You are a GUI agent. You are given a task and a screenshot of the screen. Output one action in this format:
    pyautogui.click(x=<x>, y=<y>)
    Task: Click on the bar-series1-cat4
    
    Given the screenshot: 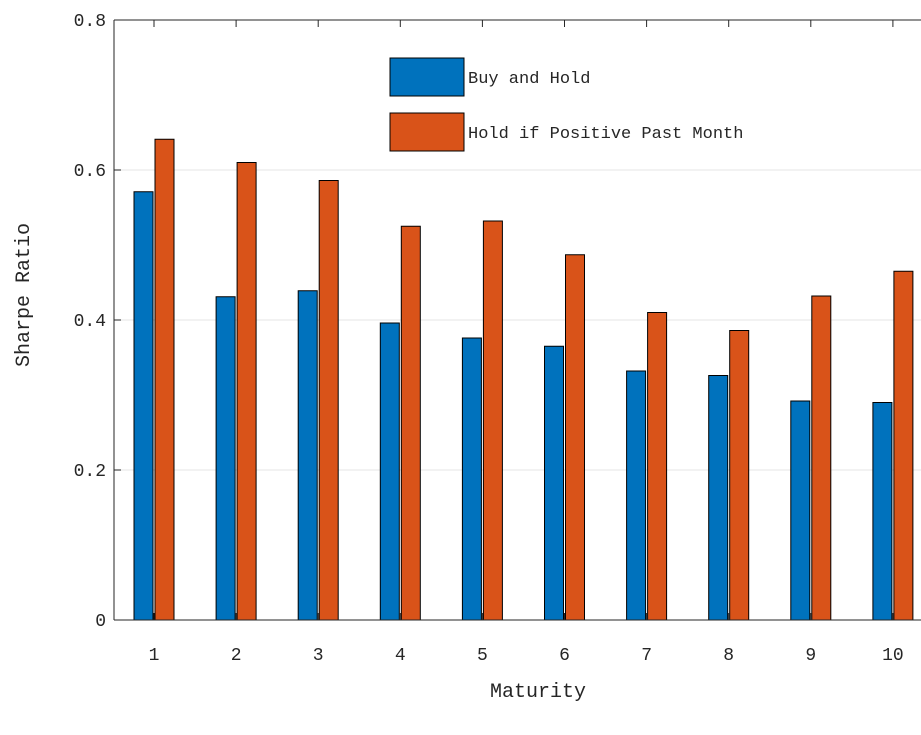 What is the action you would take?
    pyautogui.click(x=389, y=471)
    